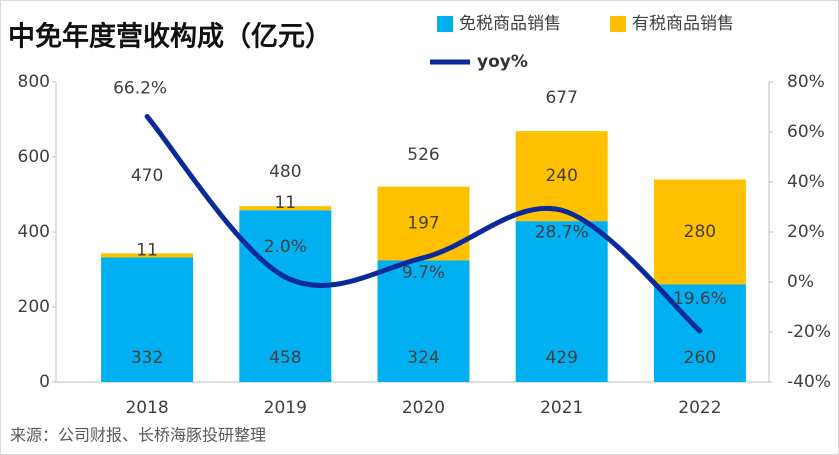 The height and width of the screenshot is (455, 839). I want to click on x-tick-label: 2021, so click(561, 408).